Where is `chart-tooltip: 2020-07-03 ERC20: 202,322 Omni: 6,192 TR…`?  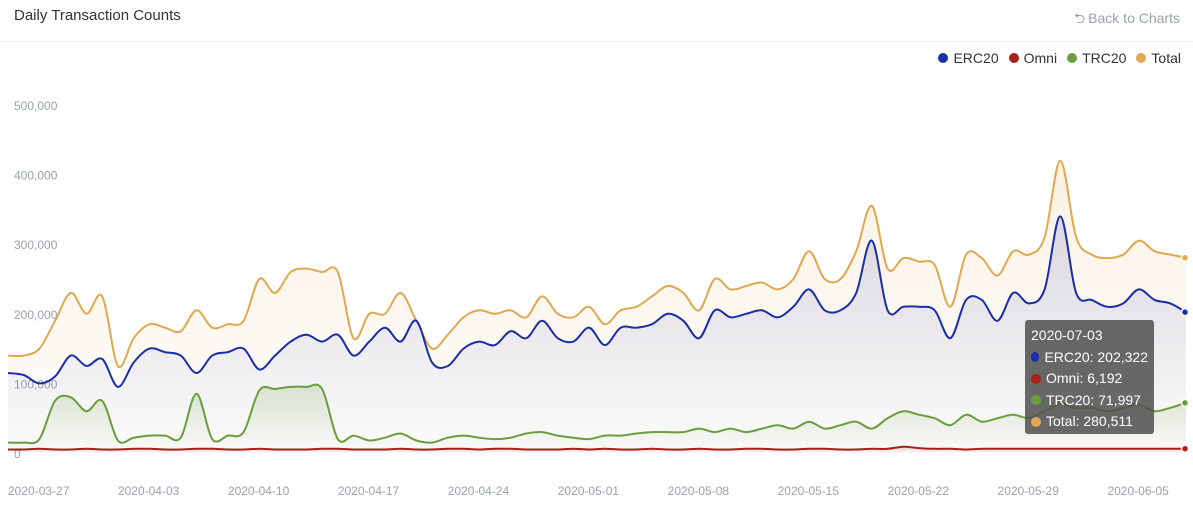
chart-tooltip: 2020-07-03 ERC20: 202,322 Omni: 6,192 TR… is located at coordinates (1089, 377).